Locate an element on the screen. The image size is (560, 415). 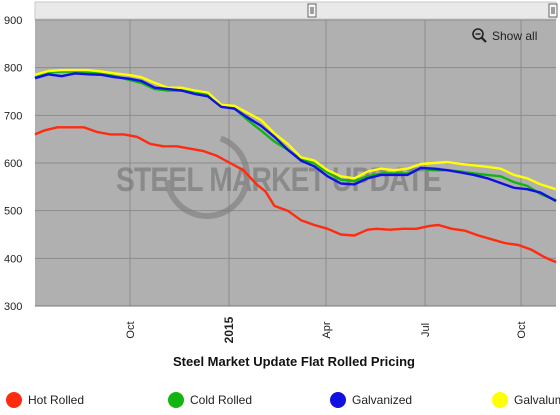
legend-item-hot-rolled: Hot Rolled is located at coordinates (45, 400).